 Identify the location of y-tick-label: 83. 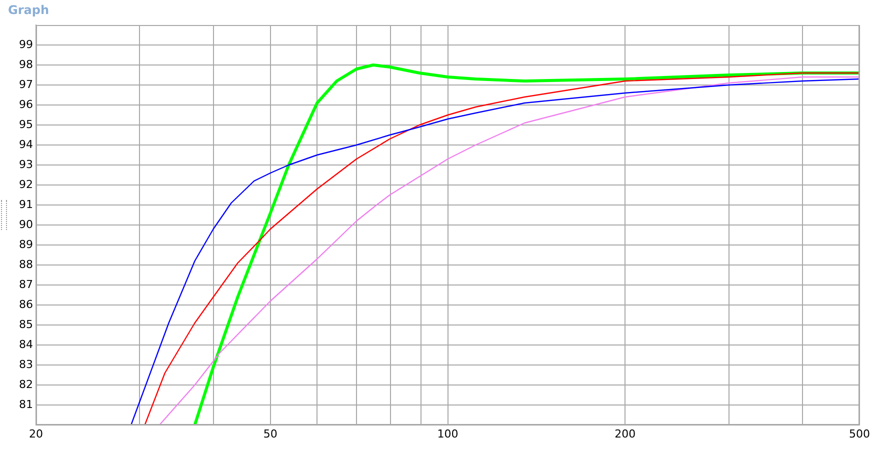
(26, 364).